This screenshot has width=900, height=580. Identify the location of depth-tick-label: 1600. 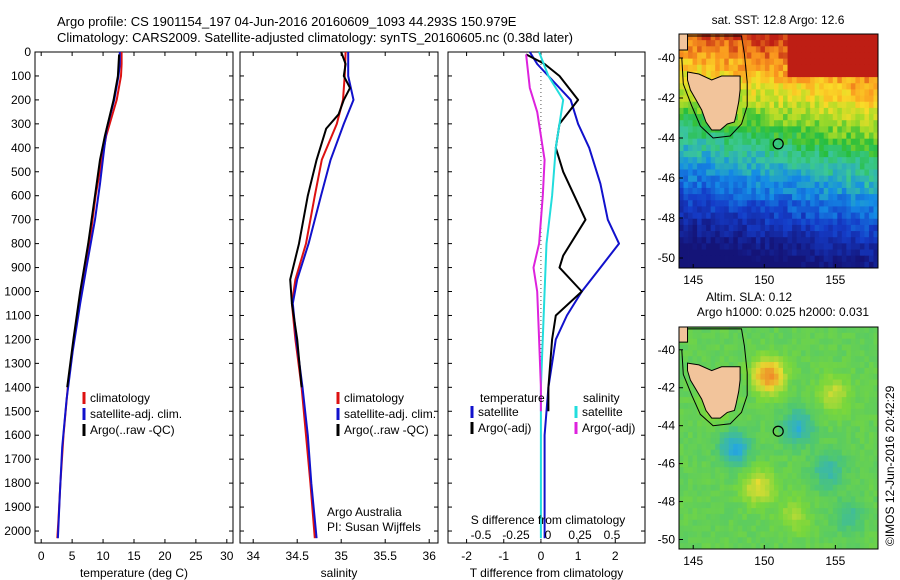
(17, 435).